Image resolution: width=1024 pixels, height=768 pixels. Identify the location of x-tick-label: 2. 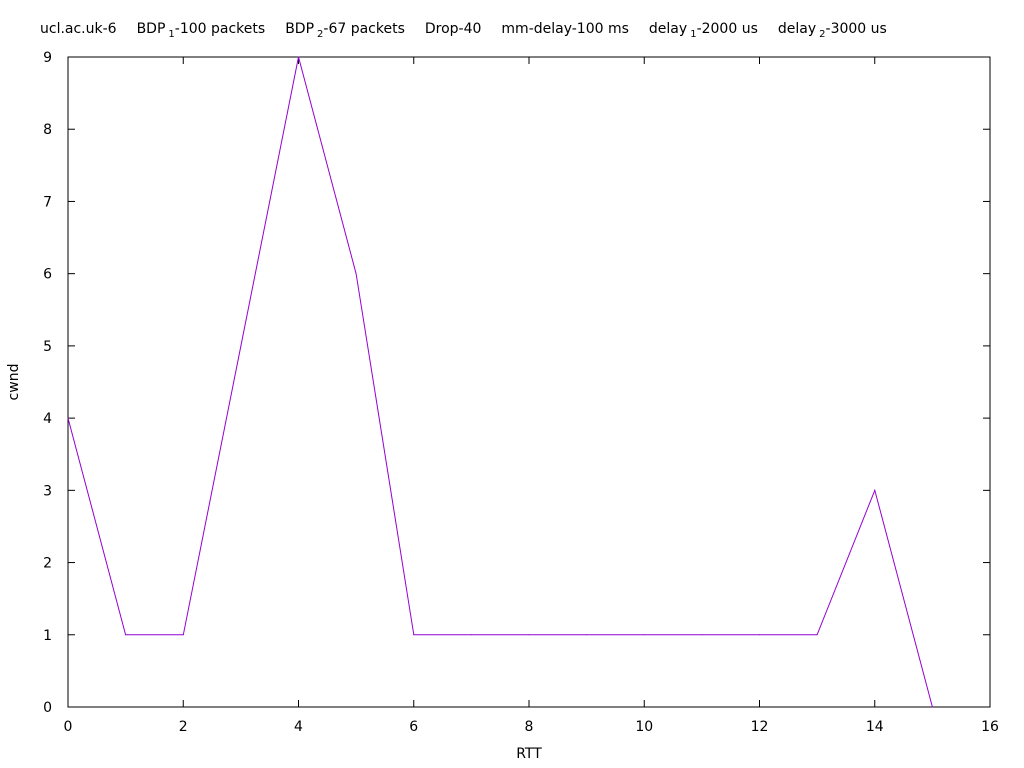
(183, 727).